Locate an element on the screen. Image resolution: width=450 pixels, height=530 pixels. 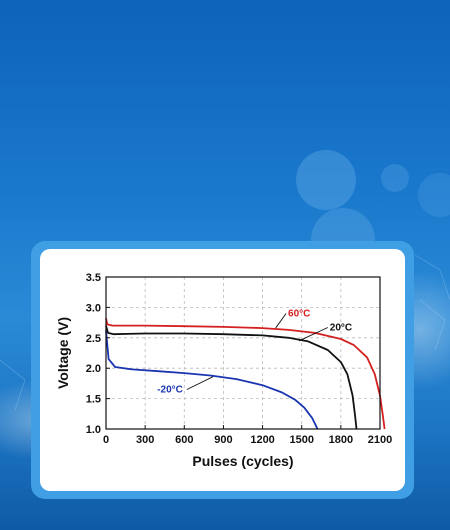
x-tick-label: 0 is located at coordinates (106, 440).